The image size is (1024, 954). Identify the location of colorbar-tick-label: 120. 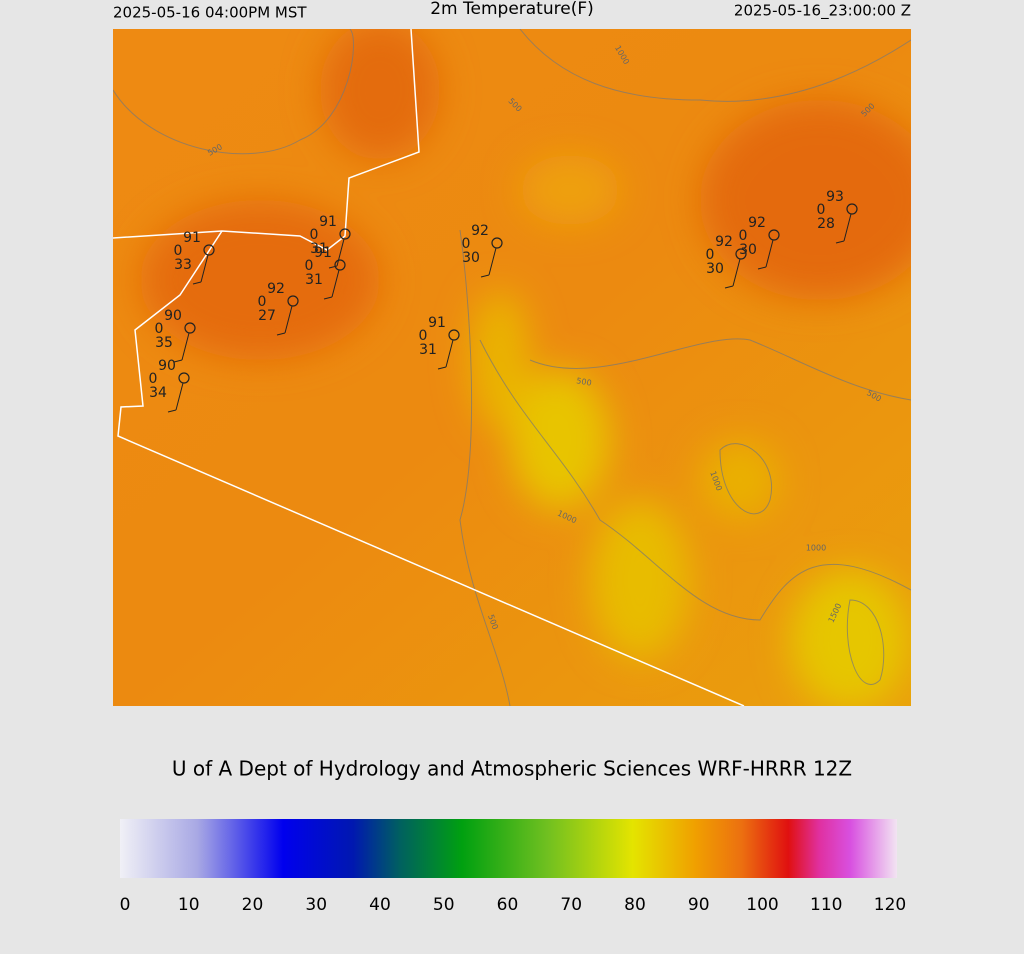
(890, 905).